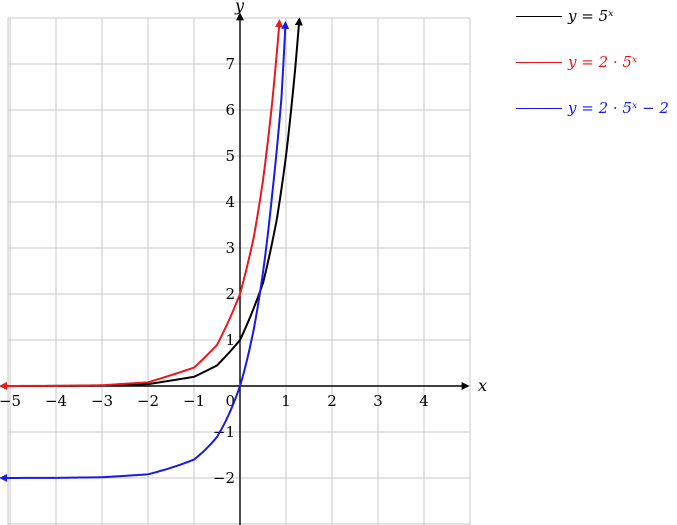 The image size is (677, 525). What do you see at coordinates (618, 108) in the screenshot?
I see `legend-label-series-3: y = 2 · 5ˣ − 2` at bounding box center [618, 108].